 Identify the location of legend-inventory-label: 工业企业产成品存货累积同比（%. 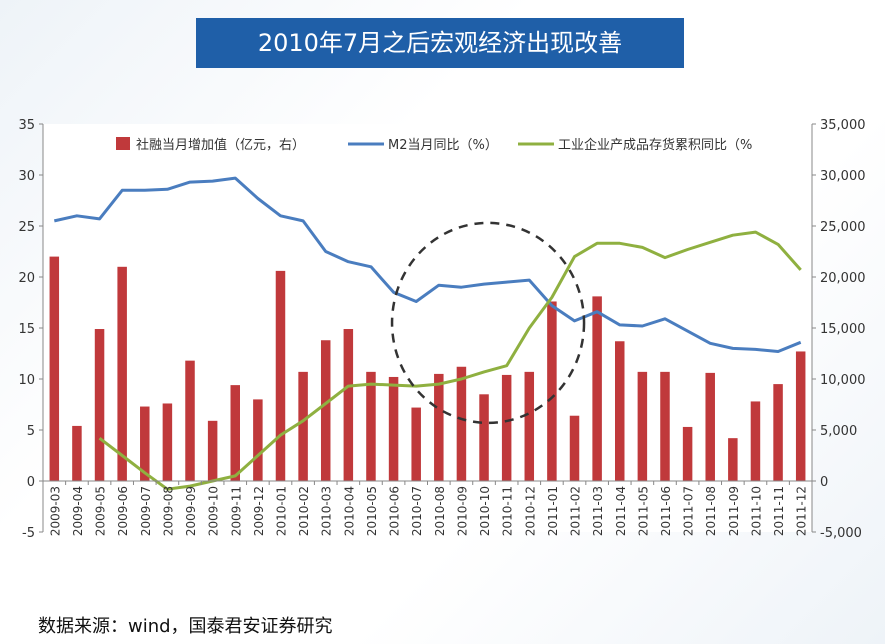
(655, 145).